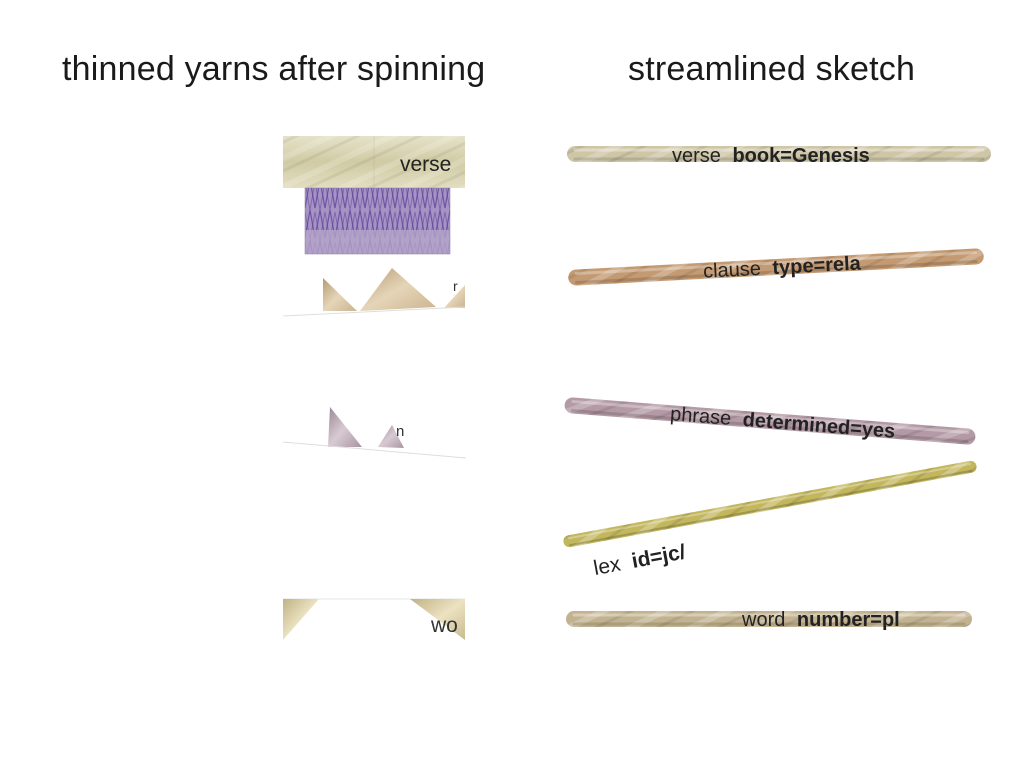 Image resolution: width=1024 pixels, height=768 pixels. Describe the element at coordinates (400, 431) in the screenshot. I see `phrase-fragment-label: n` at that location.